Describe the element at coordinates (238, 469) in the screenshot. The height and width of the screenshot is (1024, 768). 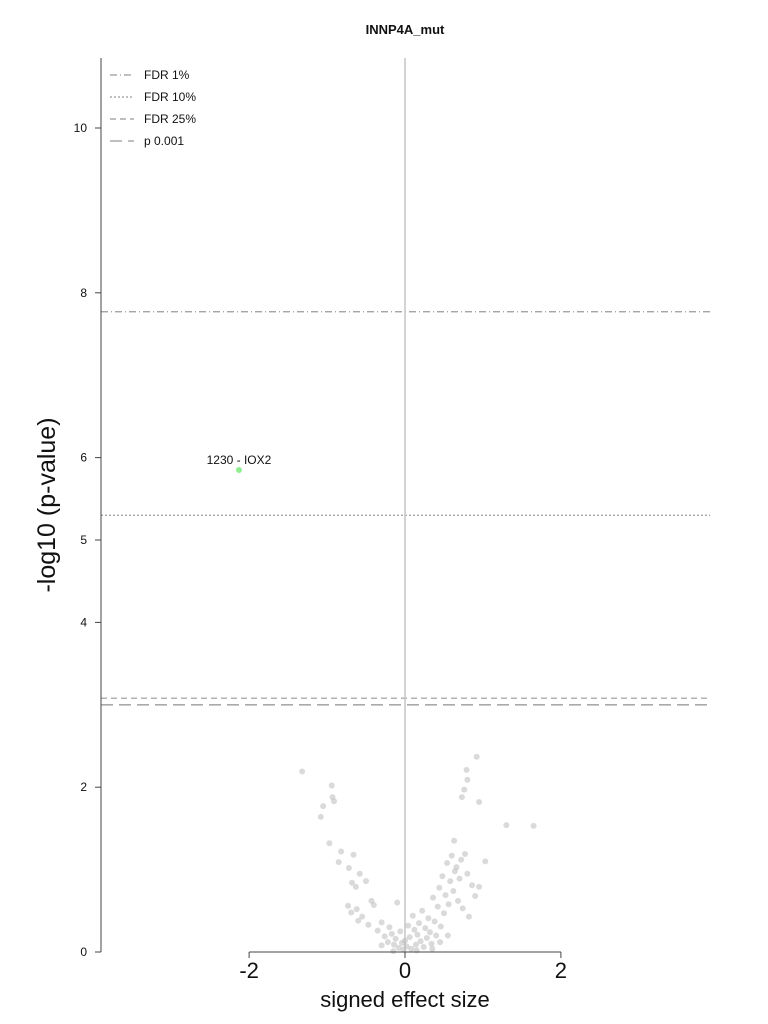
I see `highlighted-point` at that location.